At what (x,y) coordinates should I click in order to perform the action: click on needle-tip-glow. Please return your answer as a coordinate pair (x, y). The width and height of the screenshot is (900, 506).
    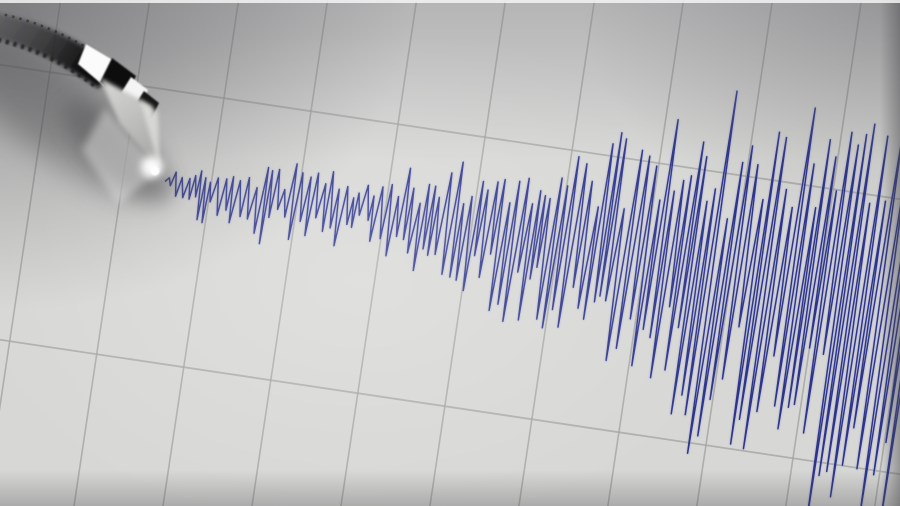
    Looking at the image, I should click on (152, 167).